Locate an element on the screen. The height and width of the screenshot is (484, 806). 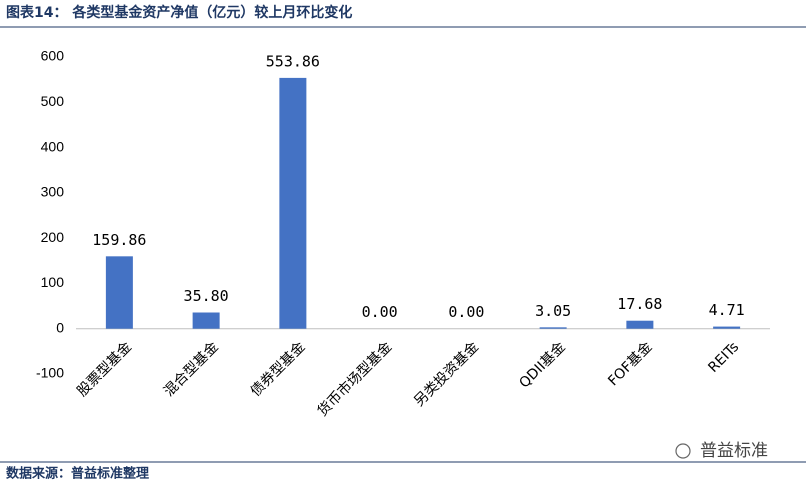
value-label: 159.86 is located at coordinates (119, 240).